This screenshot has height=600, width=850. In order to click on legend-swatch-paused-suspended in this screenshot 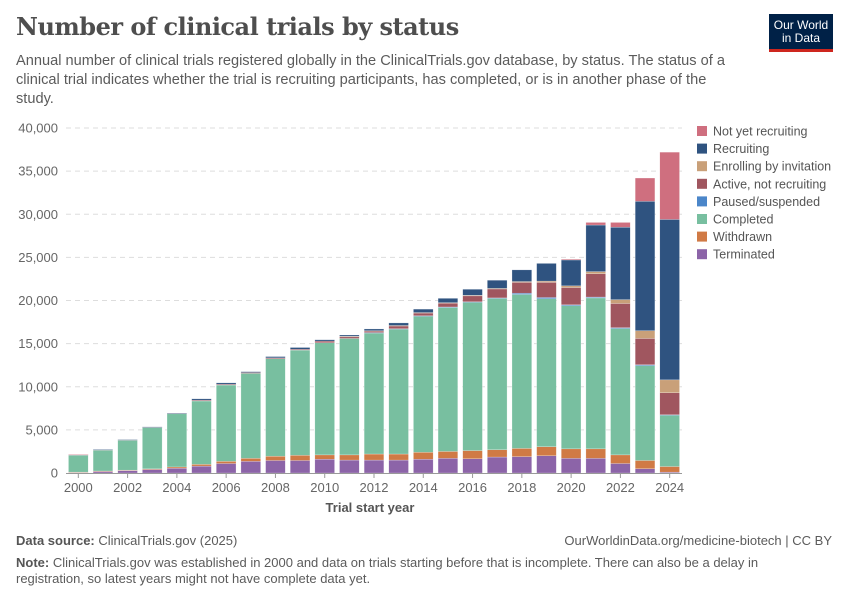, I will do `click(702, 201)`.